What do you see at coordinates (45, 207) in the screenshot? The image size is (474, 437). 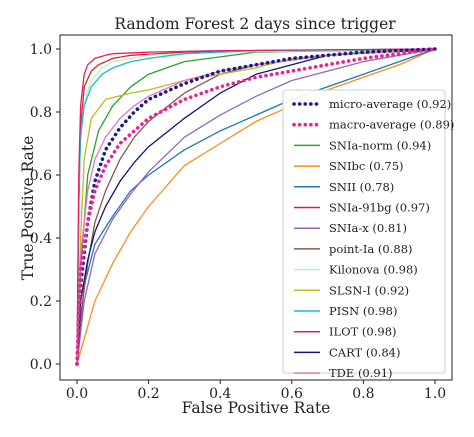 I see `y-axis-ticks: 0.0 0.2 0.4 0.6 0.8 1.0` at bounding box center [45, 207].